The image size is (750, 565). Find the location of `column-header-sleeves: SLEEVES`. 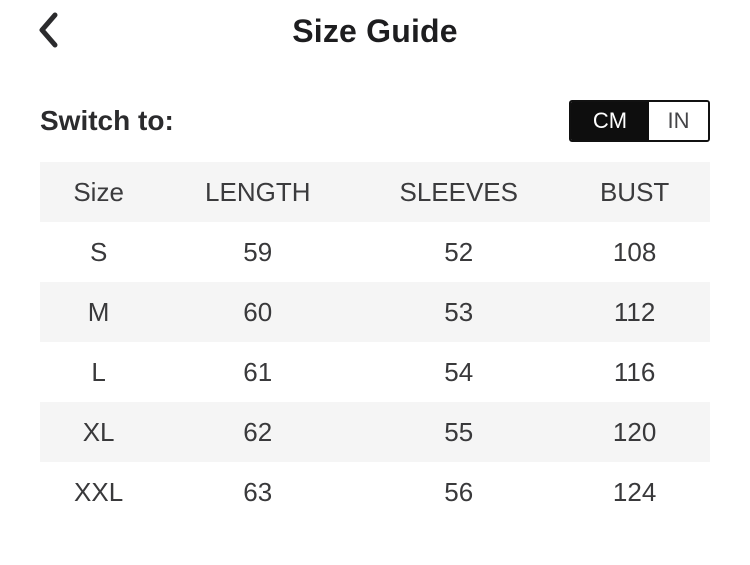

column-header-sleeves: SLEEVES is located at coordinates (458, 191).